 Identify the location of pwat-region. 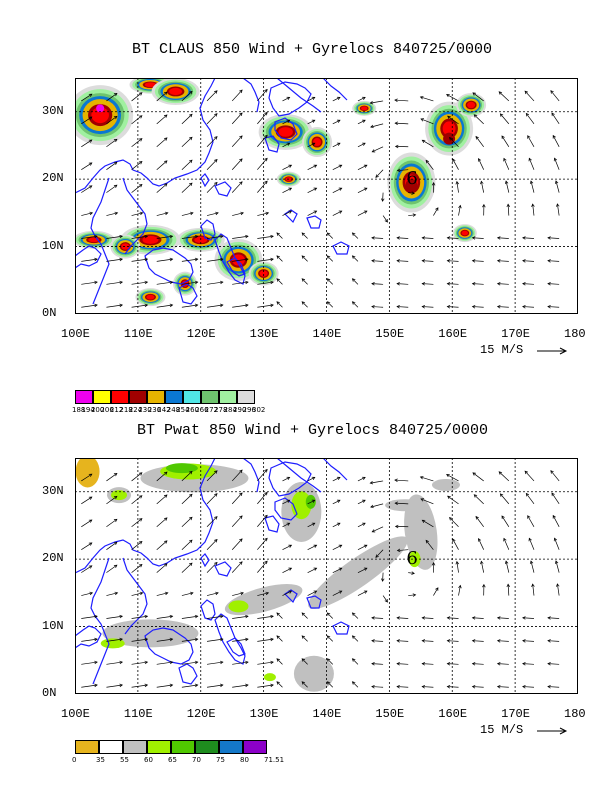
(269, 677).